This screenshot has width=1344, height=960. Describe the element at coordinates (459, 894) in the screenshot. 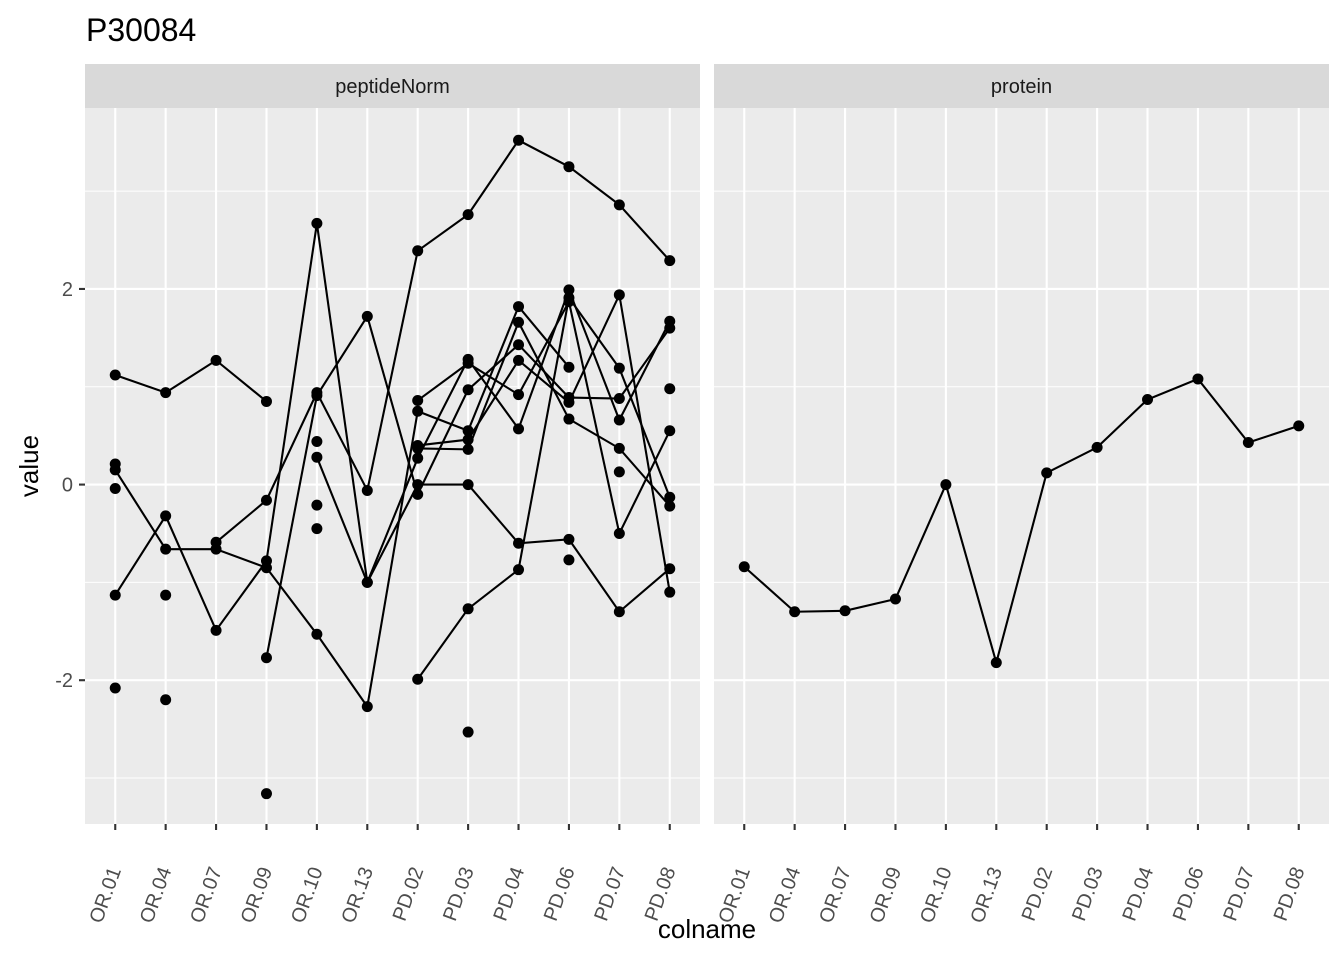

I see `x-tick-label: PD.03` at that location.